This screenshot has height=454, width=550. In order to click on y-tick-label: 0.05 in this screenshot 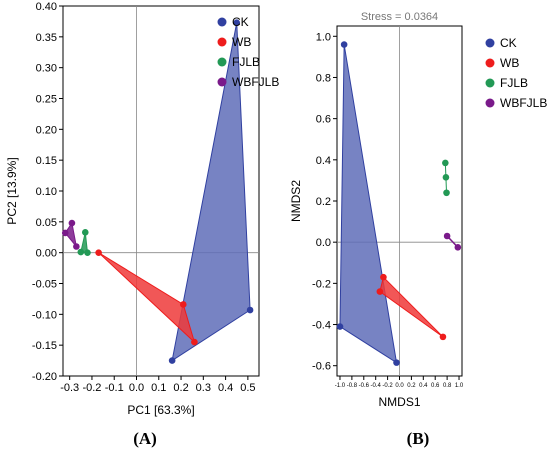, I will do `click(46, 223)`.